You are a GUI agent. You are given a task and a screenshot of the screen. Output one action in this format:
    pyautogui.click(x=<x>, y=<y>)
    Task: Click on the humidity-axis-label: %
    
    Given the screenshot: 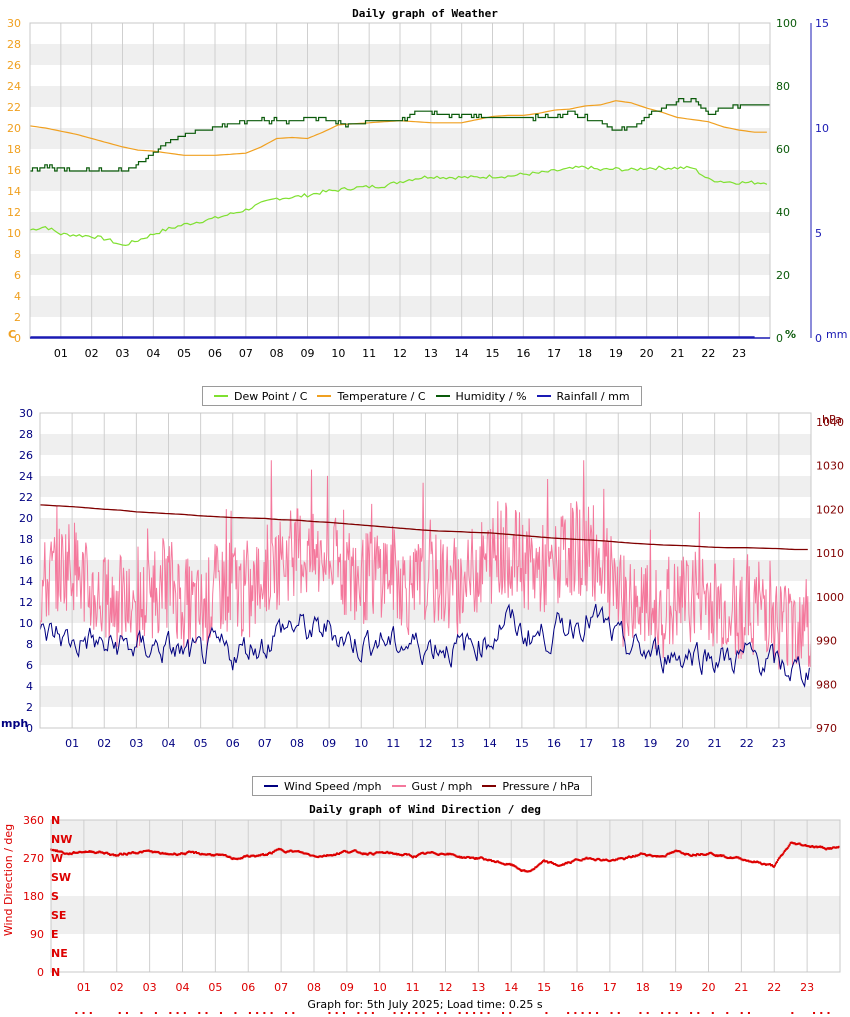 What is the action you would take?
    pyautogui.click(x=790, y=334)
    